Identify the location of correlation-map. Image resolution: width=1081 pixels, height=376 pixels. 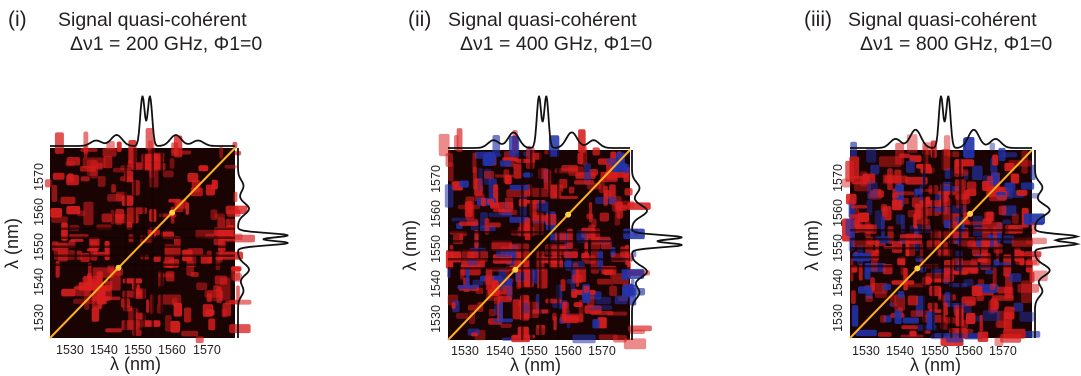
(944, 240).